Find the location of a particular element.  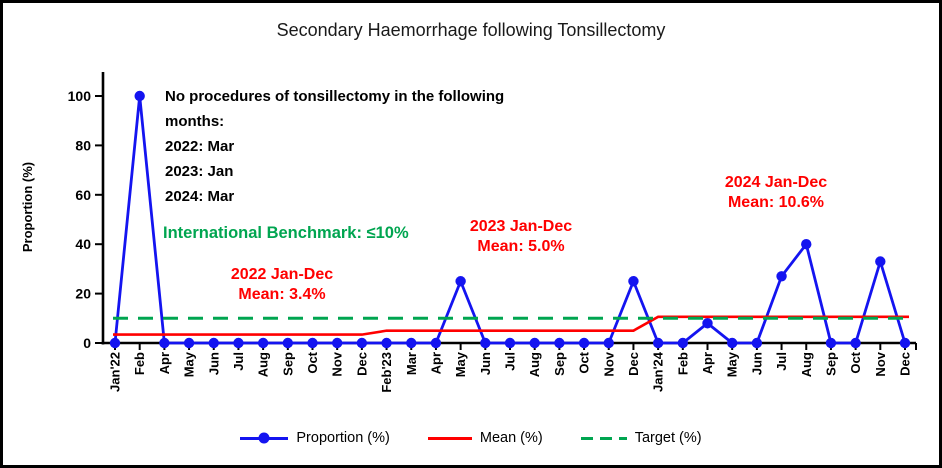

proportion-line-swatch is located at coordinates (264, 438).